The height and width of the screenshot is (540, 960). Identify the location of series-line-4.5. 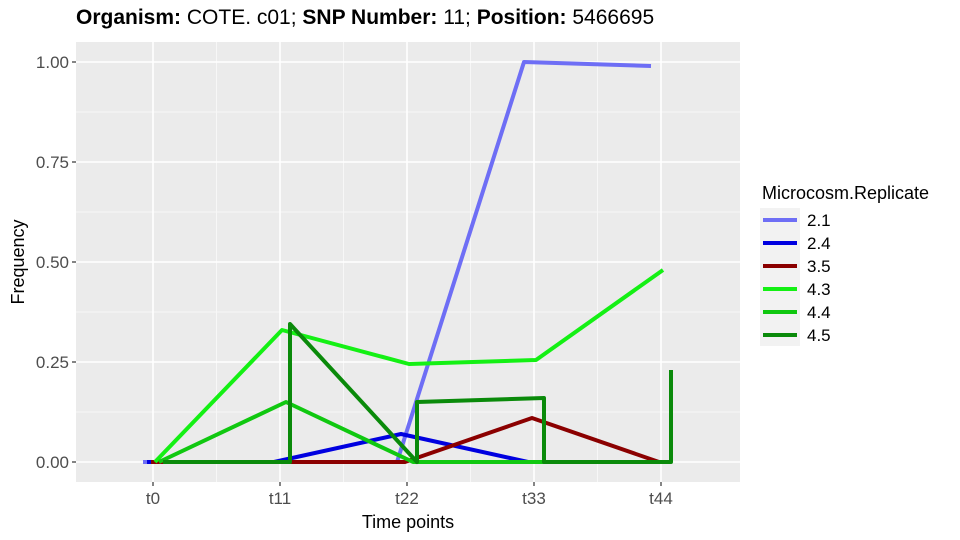
(418, 393).